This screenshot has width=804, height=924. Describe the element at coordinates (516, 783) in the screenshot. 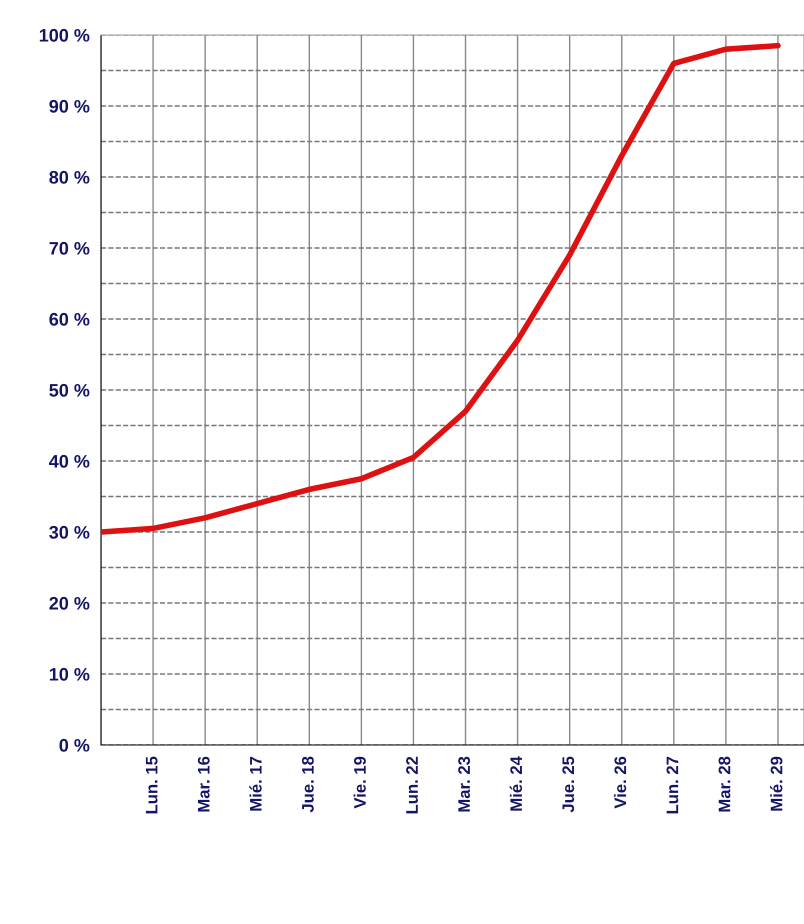

I see `x-tick-label: Mié. 24` at that location.